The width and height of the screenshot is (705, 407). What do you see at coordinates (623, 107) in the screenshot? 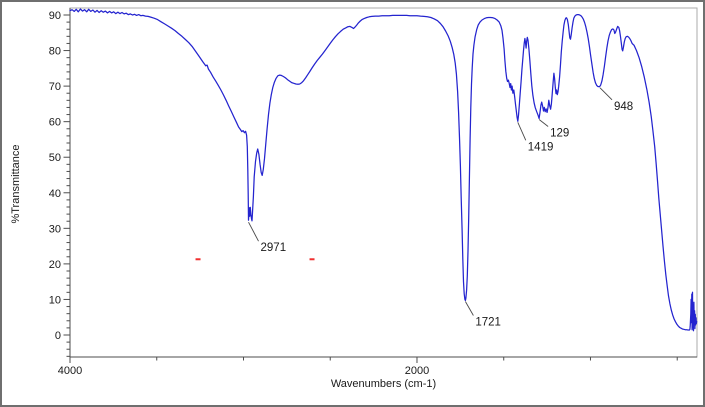
I see `peak-label: 948` at bounding box center [623, 107].